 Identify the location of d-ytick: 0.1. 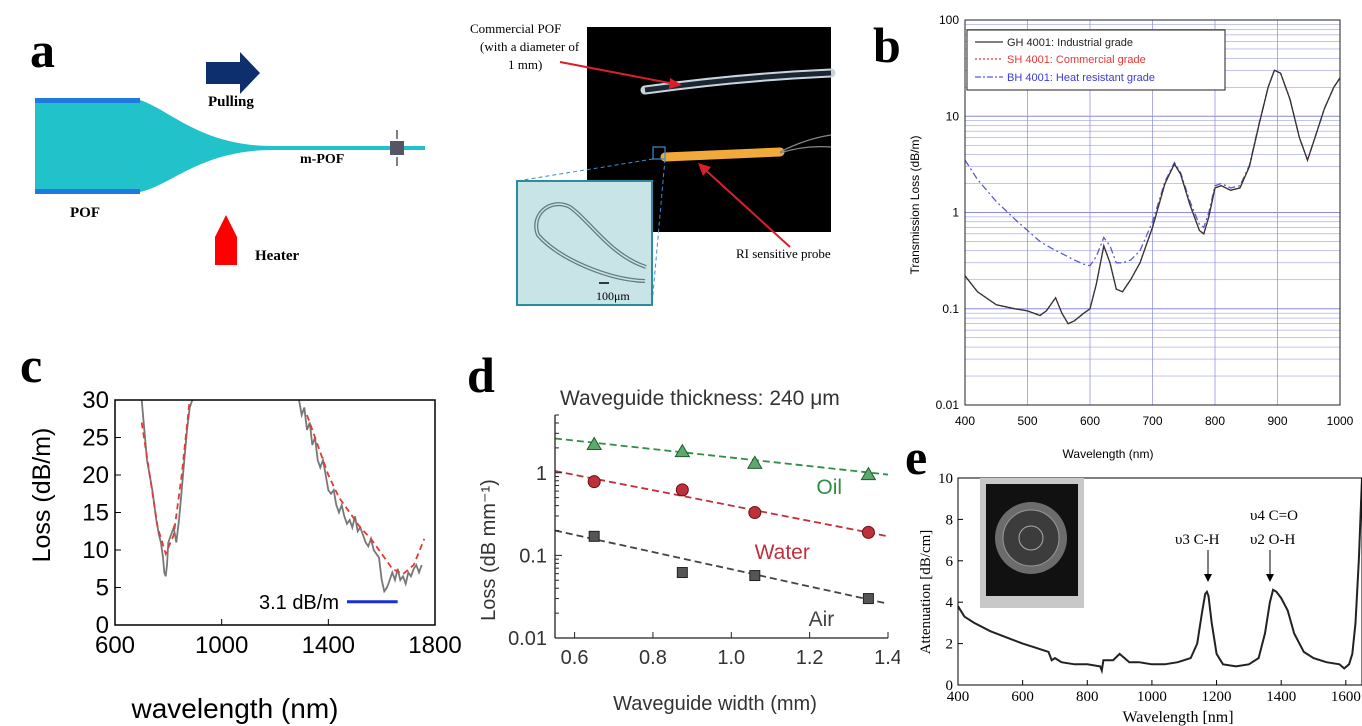
(533, 556).